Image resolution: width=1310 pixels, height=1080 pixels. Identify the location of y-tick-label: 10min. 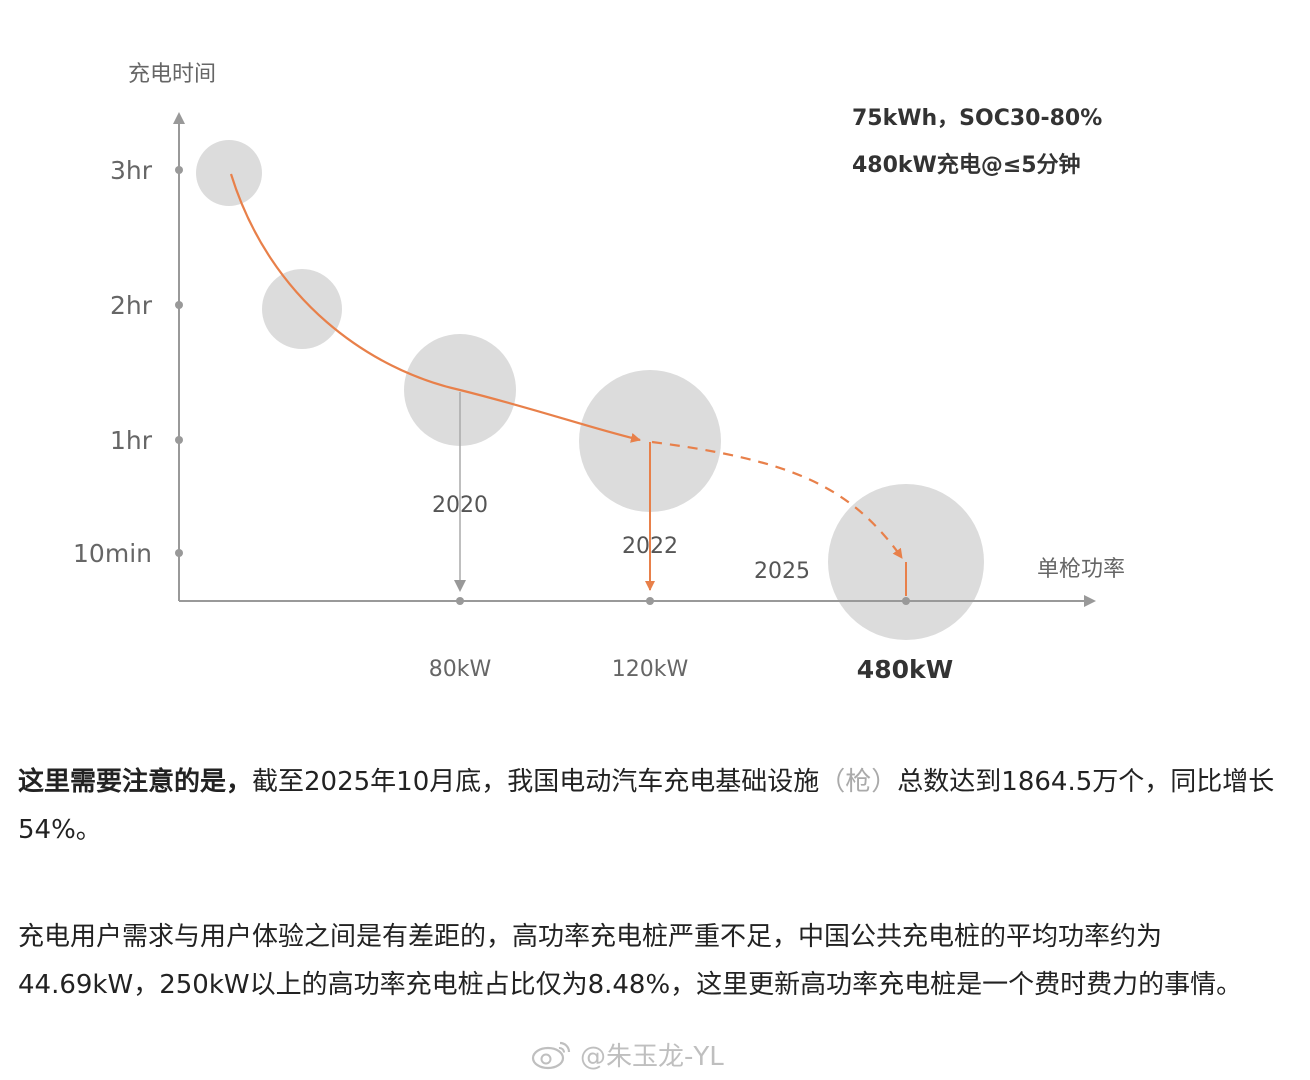
(112, 553).